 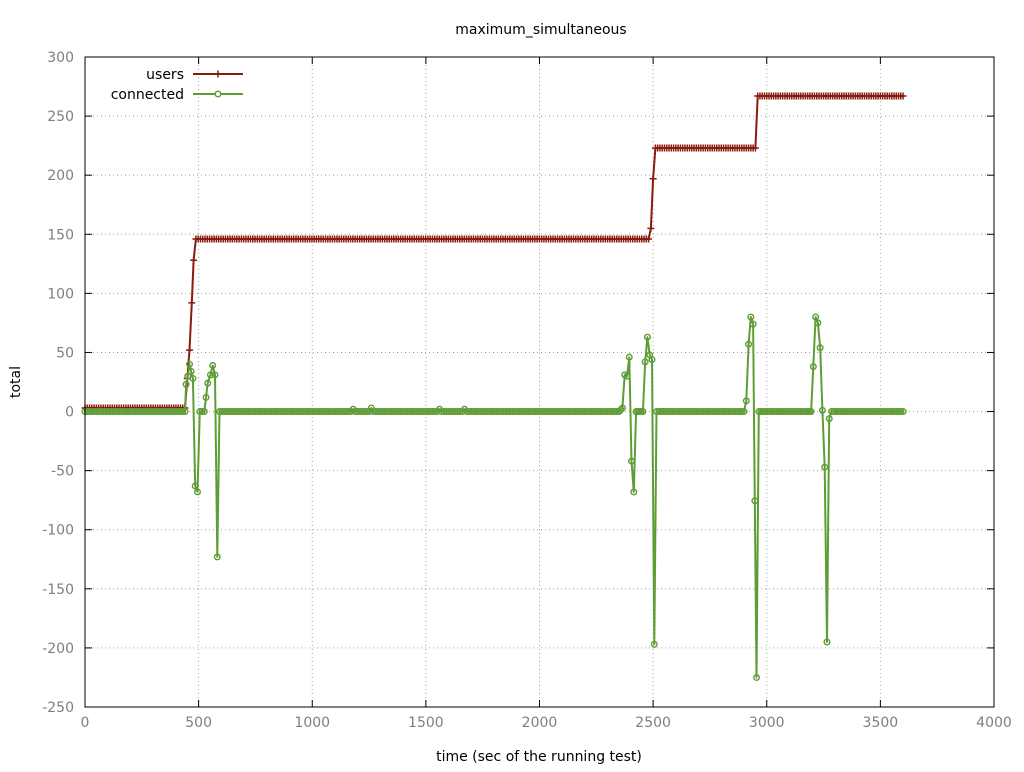 What do you see at coordinates (653, 723) in the screenshot?
I see `x-tick-label: 2500` at bounding box center [653, 723].